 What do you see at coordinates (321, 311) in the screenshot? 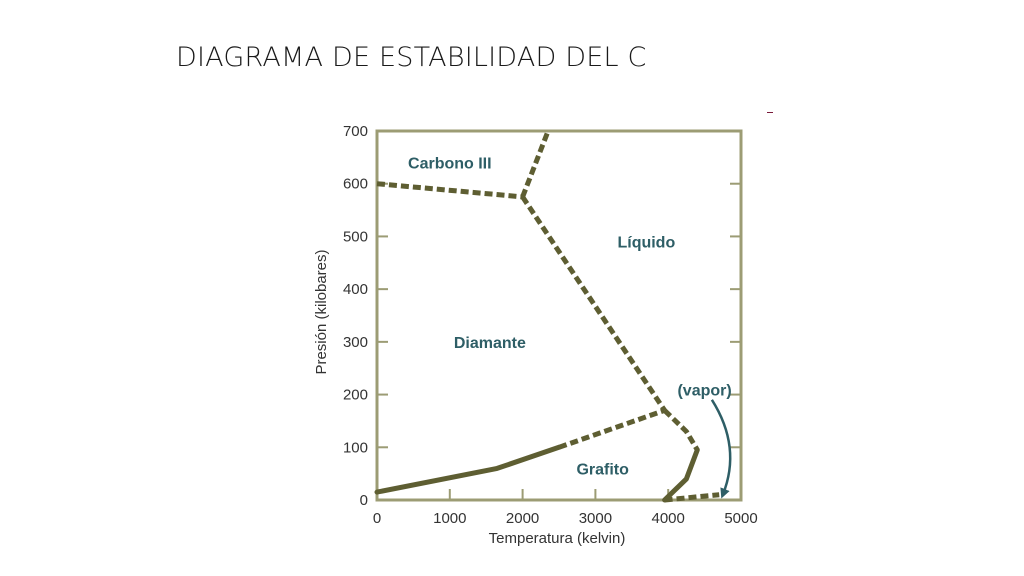
I see `y-axis-title: Presión (kilobares)` at bounding box center [321, 311].